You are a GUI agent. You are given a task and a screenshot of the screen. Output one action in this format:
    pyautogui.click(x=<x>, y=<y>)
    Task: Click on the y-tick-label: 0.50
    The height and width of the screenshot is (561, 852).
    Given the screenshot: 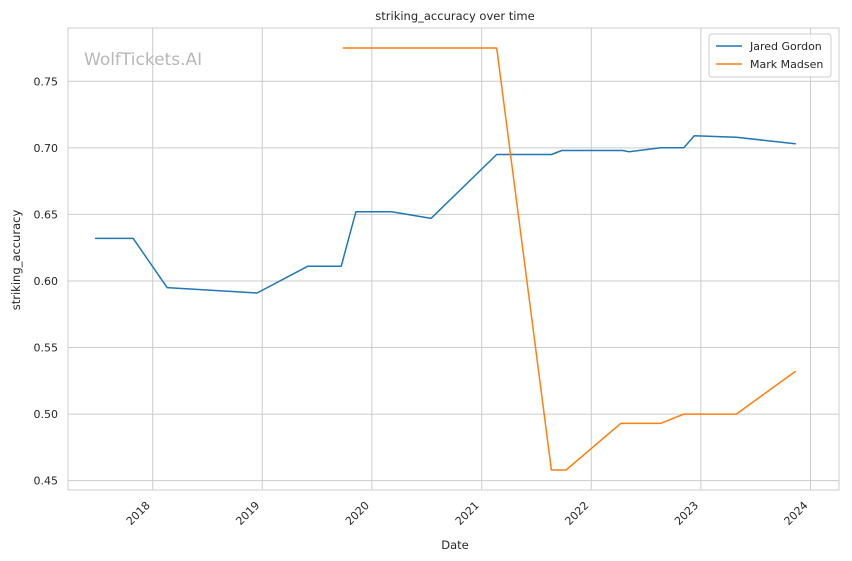 What is the action you would take?
    pyautogui.click(x=46, y=414)
    